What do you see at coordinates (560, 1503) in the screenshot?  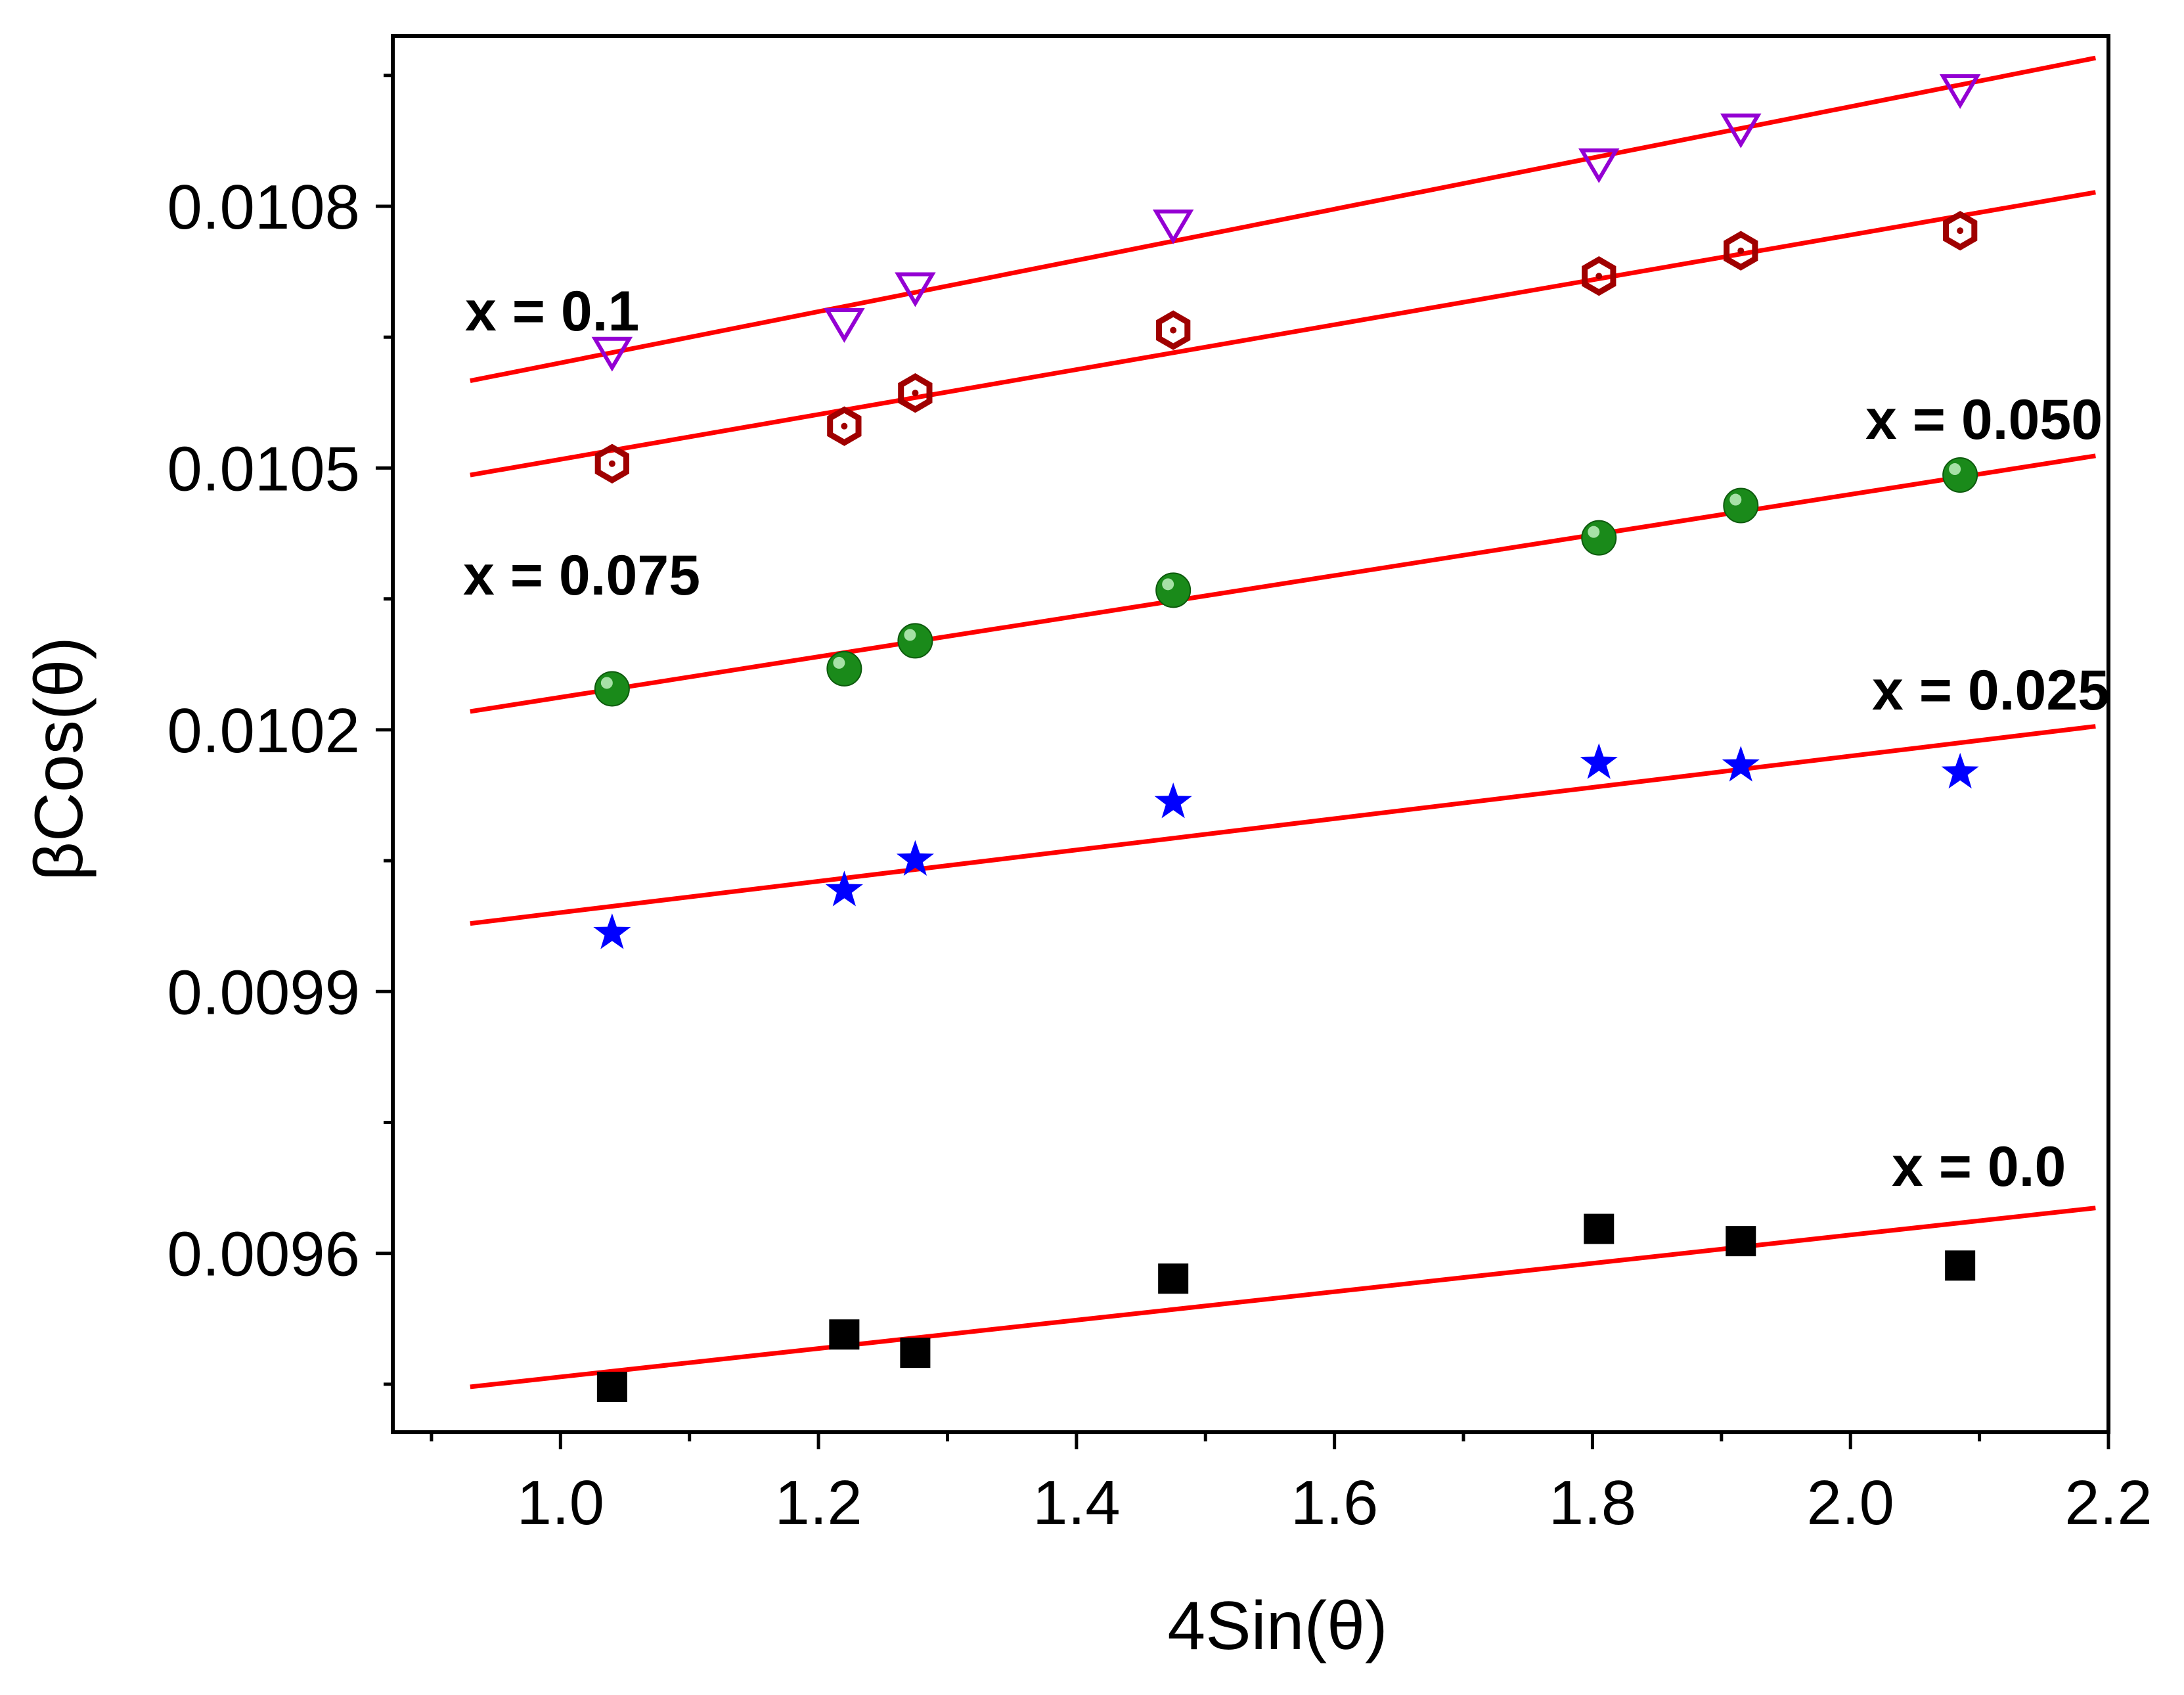 I see `x-tick-label: 1.0` at bounding box center [560, 1503].